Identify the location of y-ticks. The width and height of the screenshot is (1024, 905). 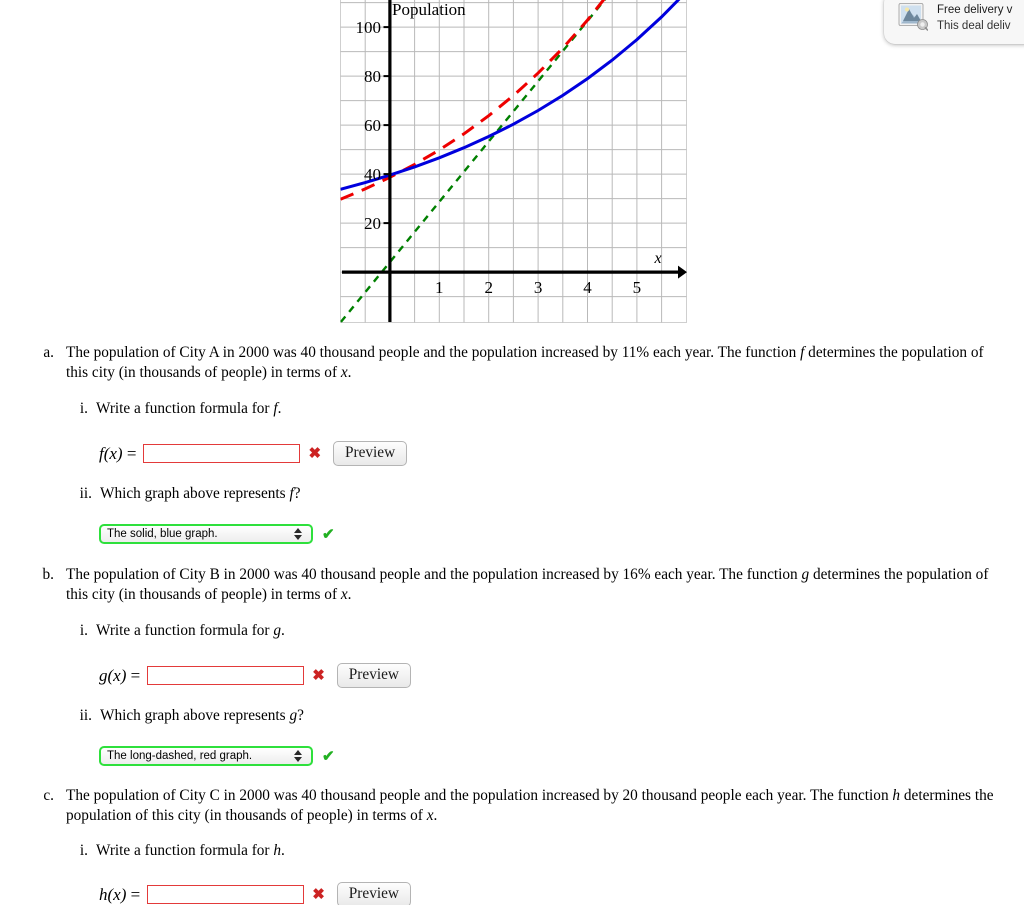
(386, 125).